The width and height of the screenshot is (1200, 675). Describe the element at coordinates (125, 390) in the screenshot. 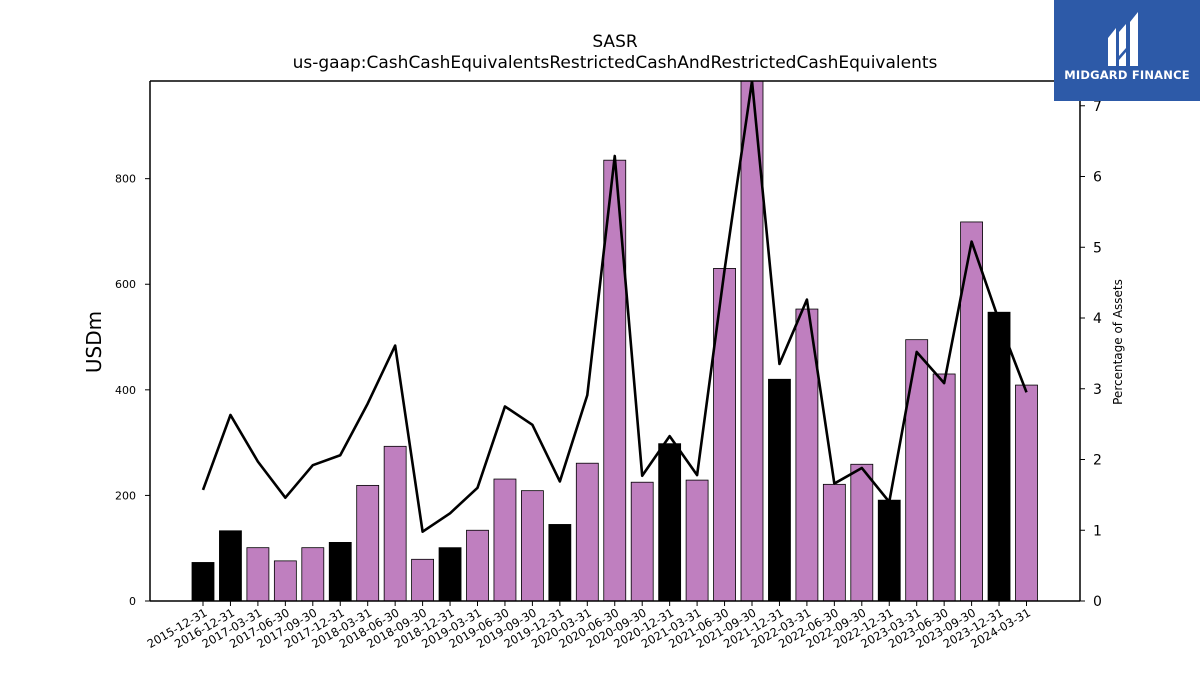

I see `y-tick-label-400: 400` at that location.